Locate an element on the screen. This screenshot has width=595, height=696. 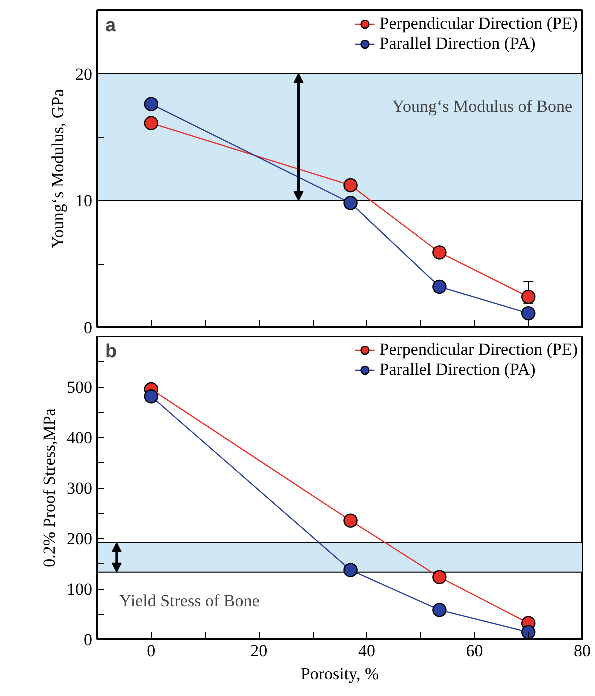
x-tick-label: 80 is located at coordinates (582, 651).